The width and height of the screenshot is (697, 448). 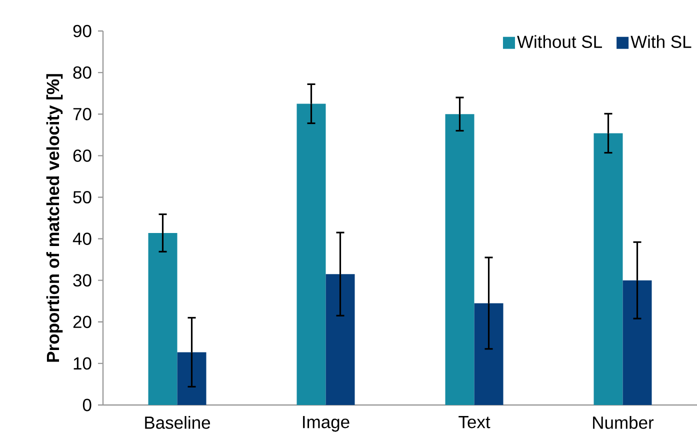 I want to click on y-tick-label: 0, so click(x=87, y=405).